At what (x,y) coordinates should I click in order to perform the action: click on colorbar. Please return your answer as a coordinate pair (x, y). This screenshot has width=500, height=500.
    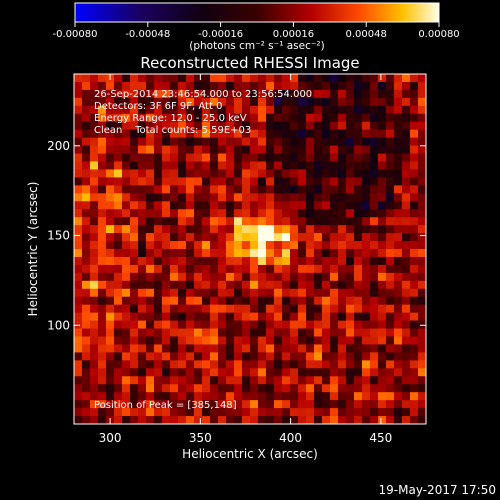
    Looking at the image, I should click on (257, 12).